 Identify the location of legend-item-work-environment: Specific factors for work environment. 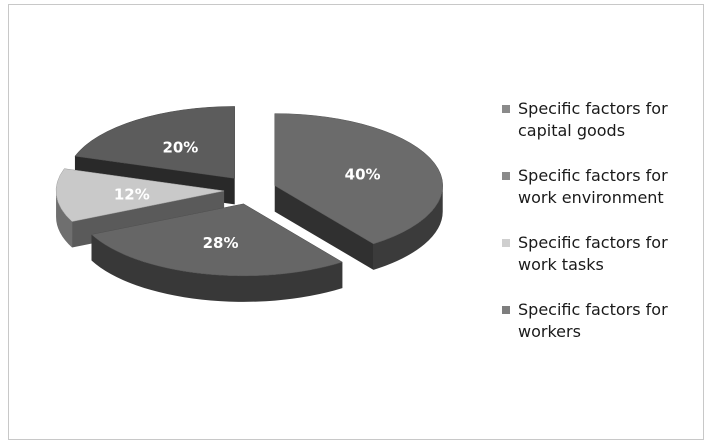
(602, 187).